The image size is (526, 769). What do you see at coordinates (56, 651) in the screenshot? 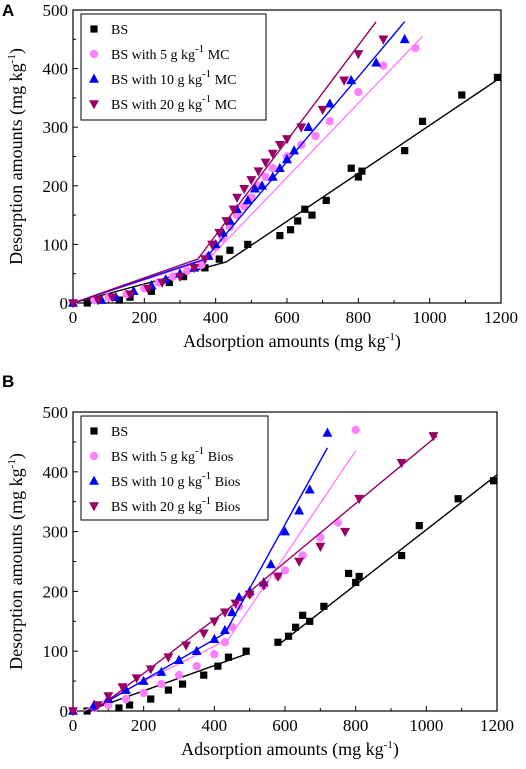
I see `y-tick-label: 100` at bounding box center [56, 651].